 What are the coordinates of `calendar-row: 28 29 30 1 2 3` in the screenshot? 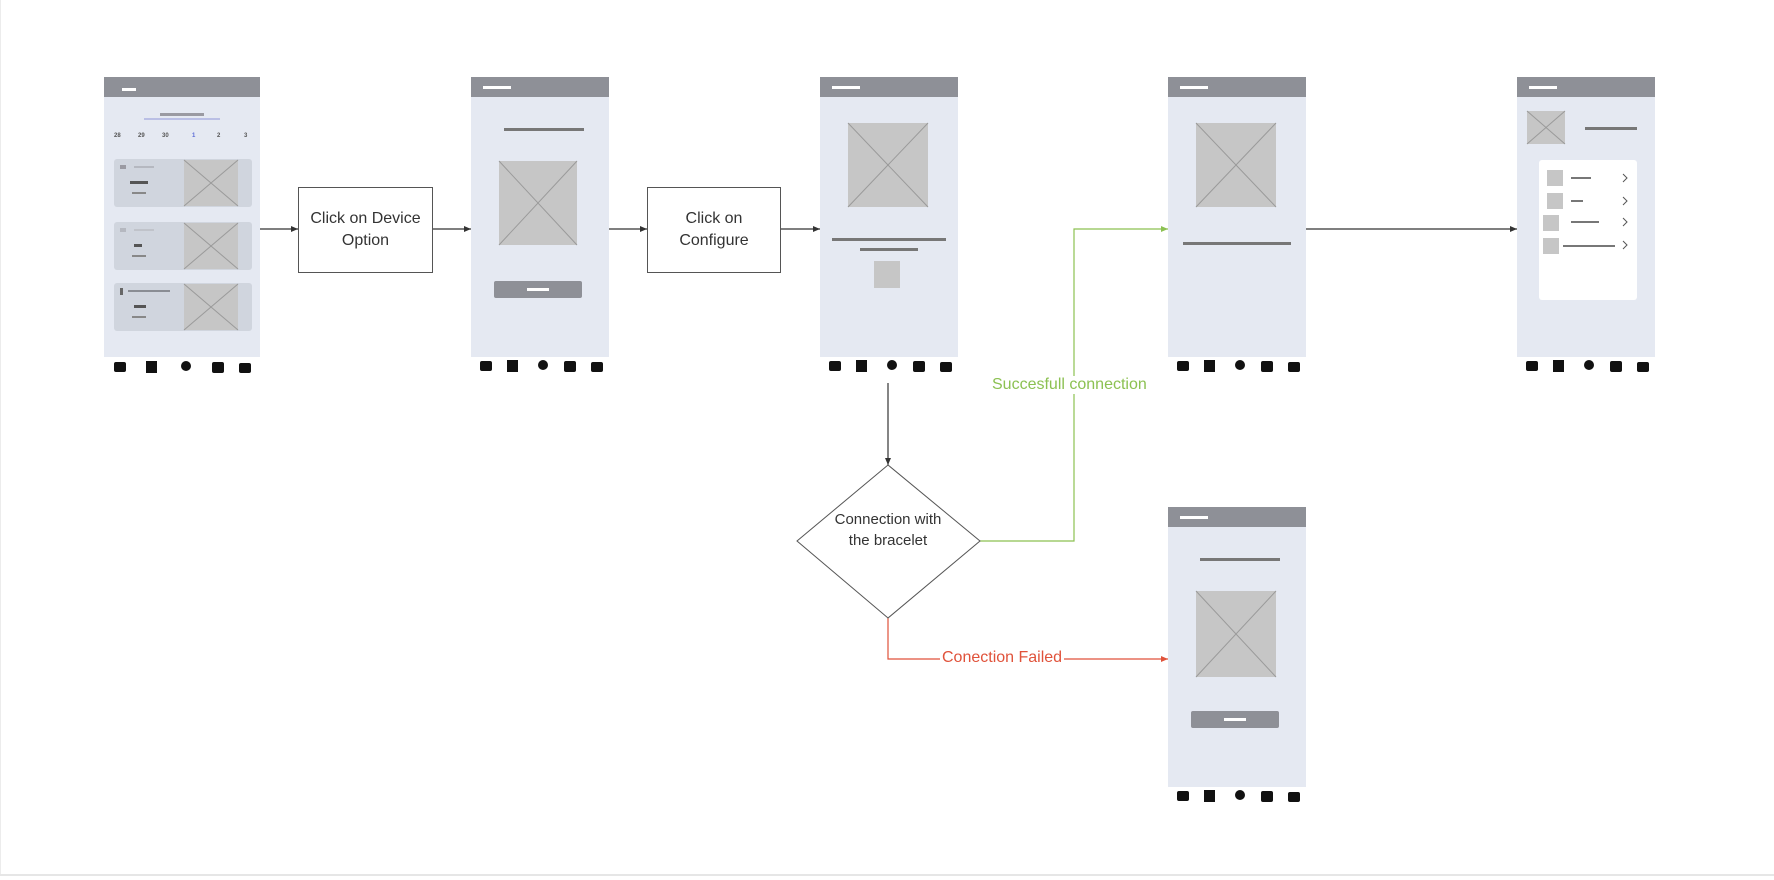 It's located at (181, 136).